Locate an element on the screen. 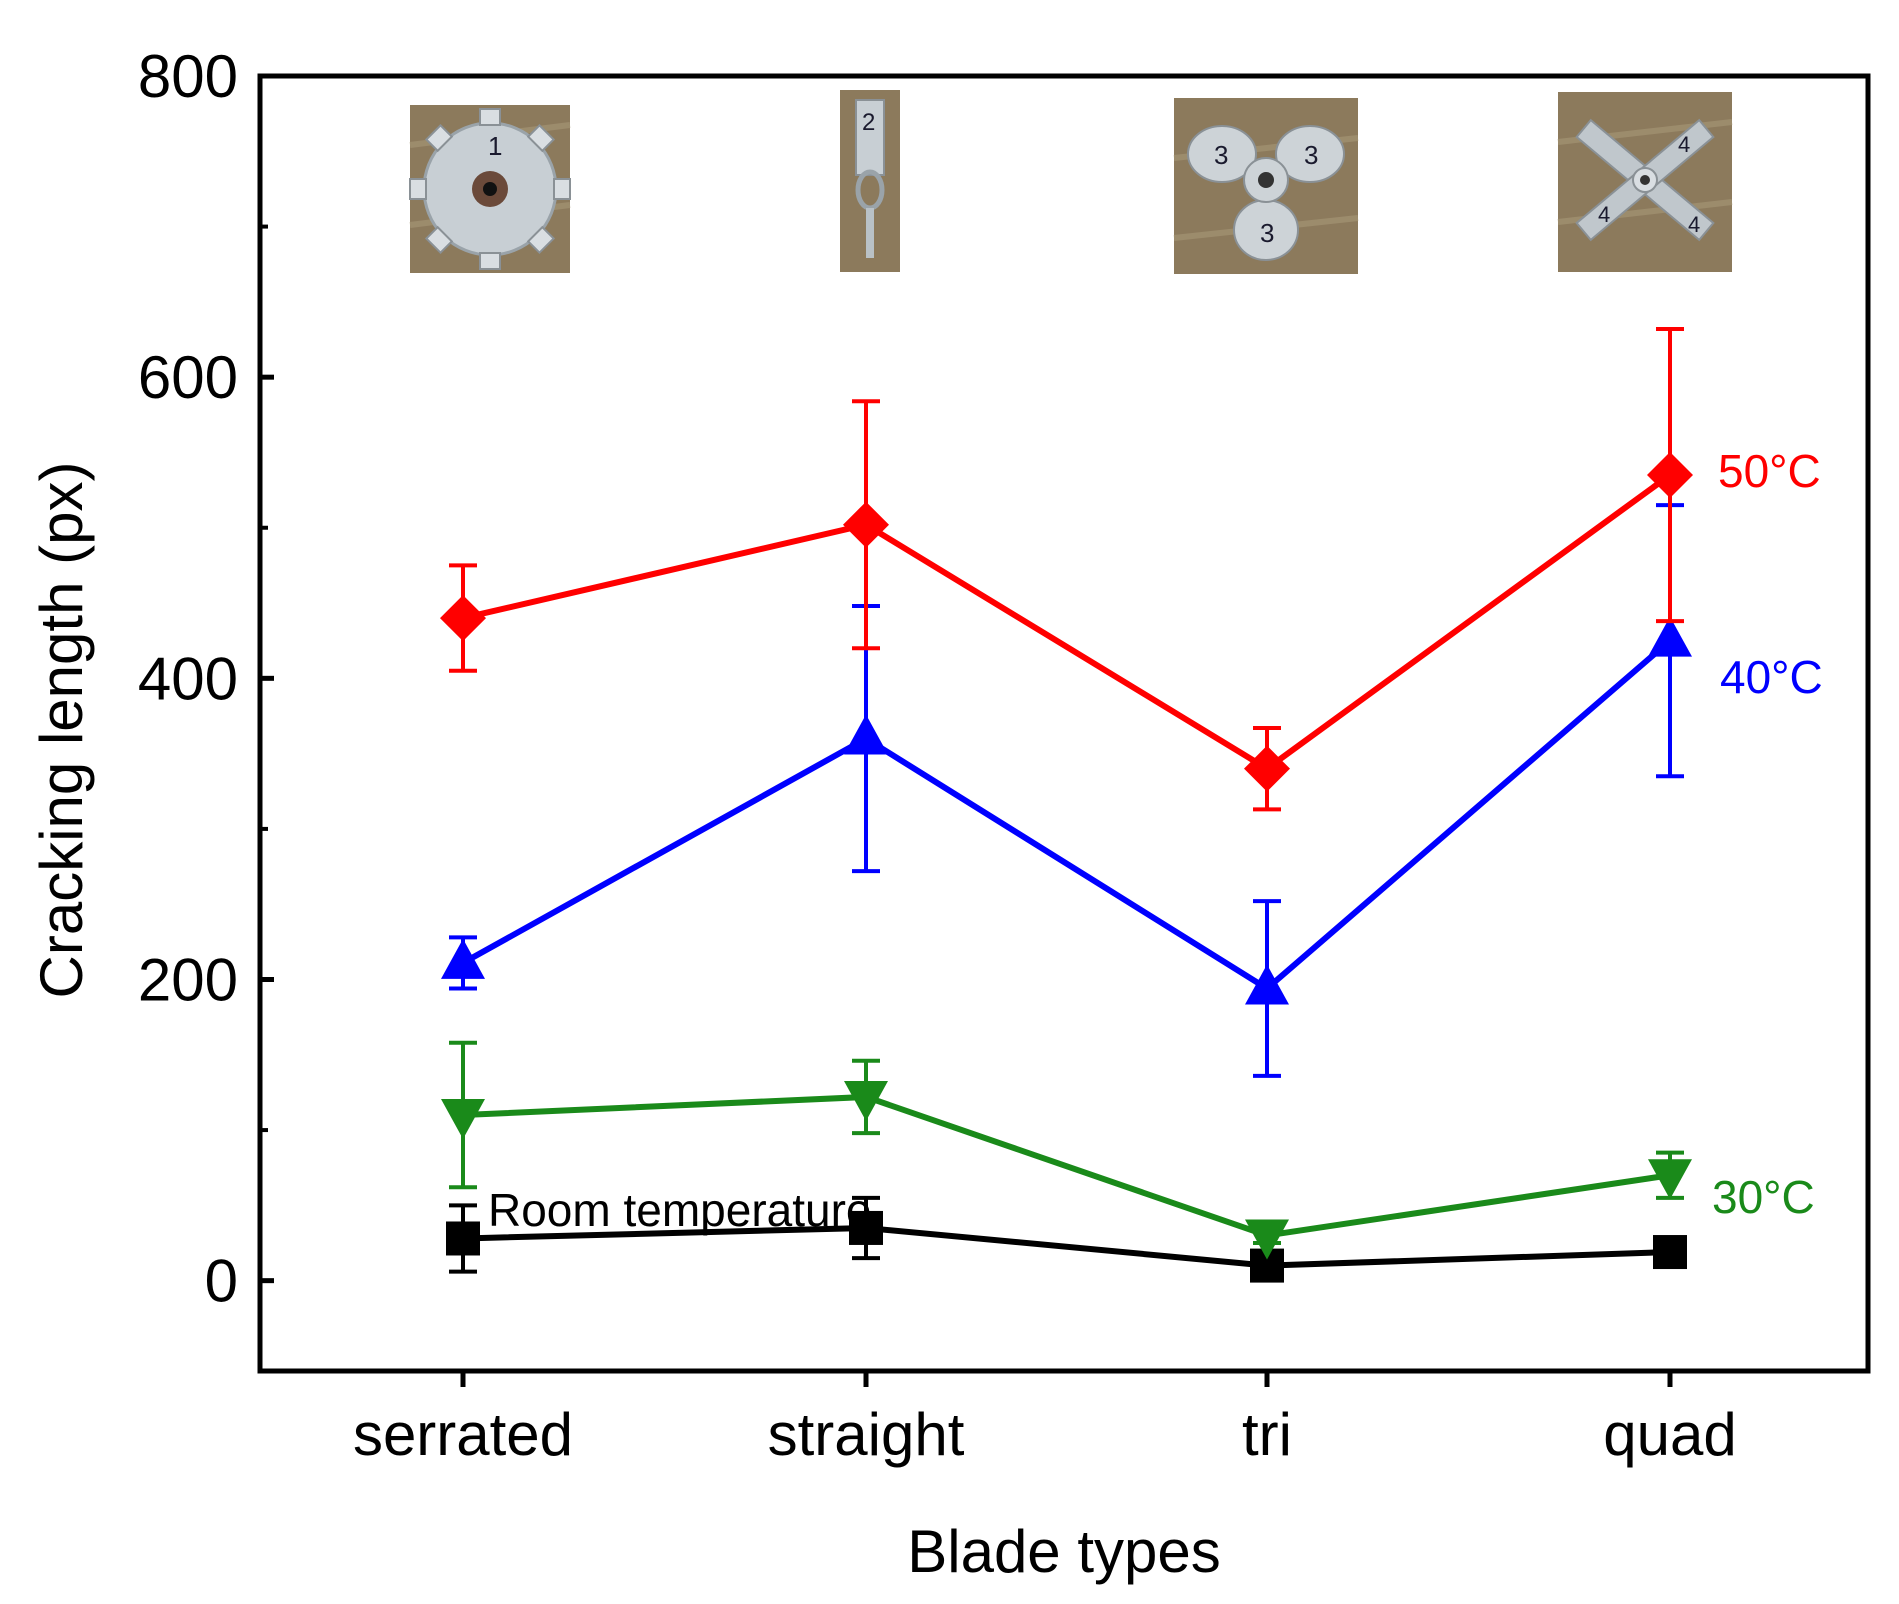 The image size is (1899, 1604). x-tick-label: serrated is located at coordinates (463, 1434).